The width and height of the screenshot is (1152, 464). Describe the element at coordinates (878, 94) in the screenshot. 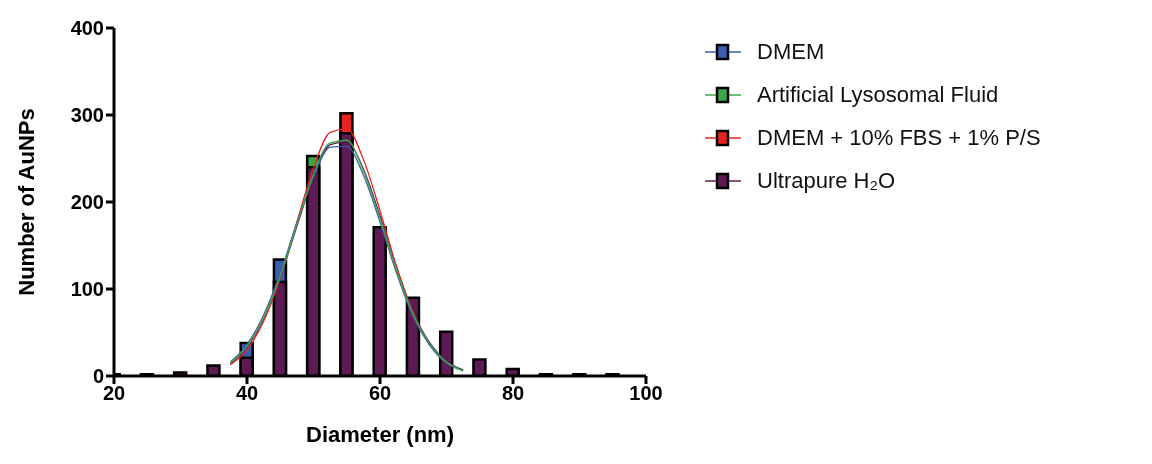

I see `legend-label: Artificial Lysosomal Fluid` at that location.